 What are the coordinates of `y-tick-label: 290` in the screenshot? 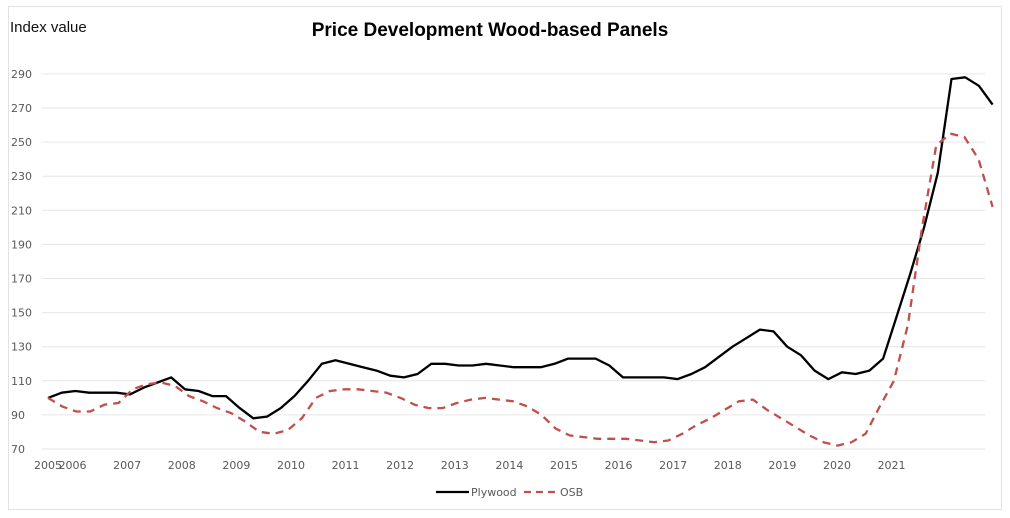 It's located at (21, 74).